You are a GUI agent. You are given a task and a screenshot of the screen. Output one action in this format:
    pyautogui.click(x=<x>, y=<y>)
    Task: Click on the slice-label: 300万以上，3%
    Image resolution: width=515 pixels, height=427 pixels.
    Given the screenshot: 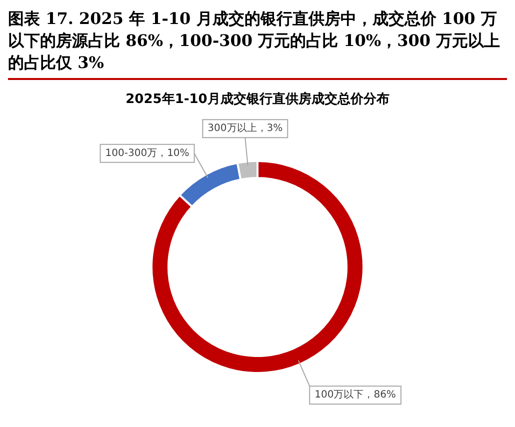 What is the action you would take?
    pyautogui.click(x=245, y=128)
    